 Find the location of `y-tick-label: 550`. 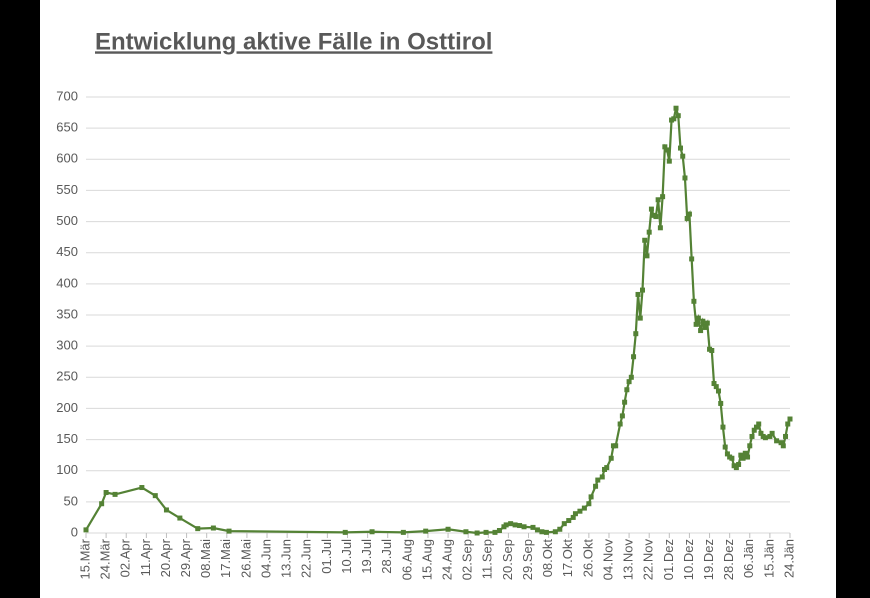

y-tick-label: 550 is located at coordinates (67, 189).